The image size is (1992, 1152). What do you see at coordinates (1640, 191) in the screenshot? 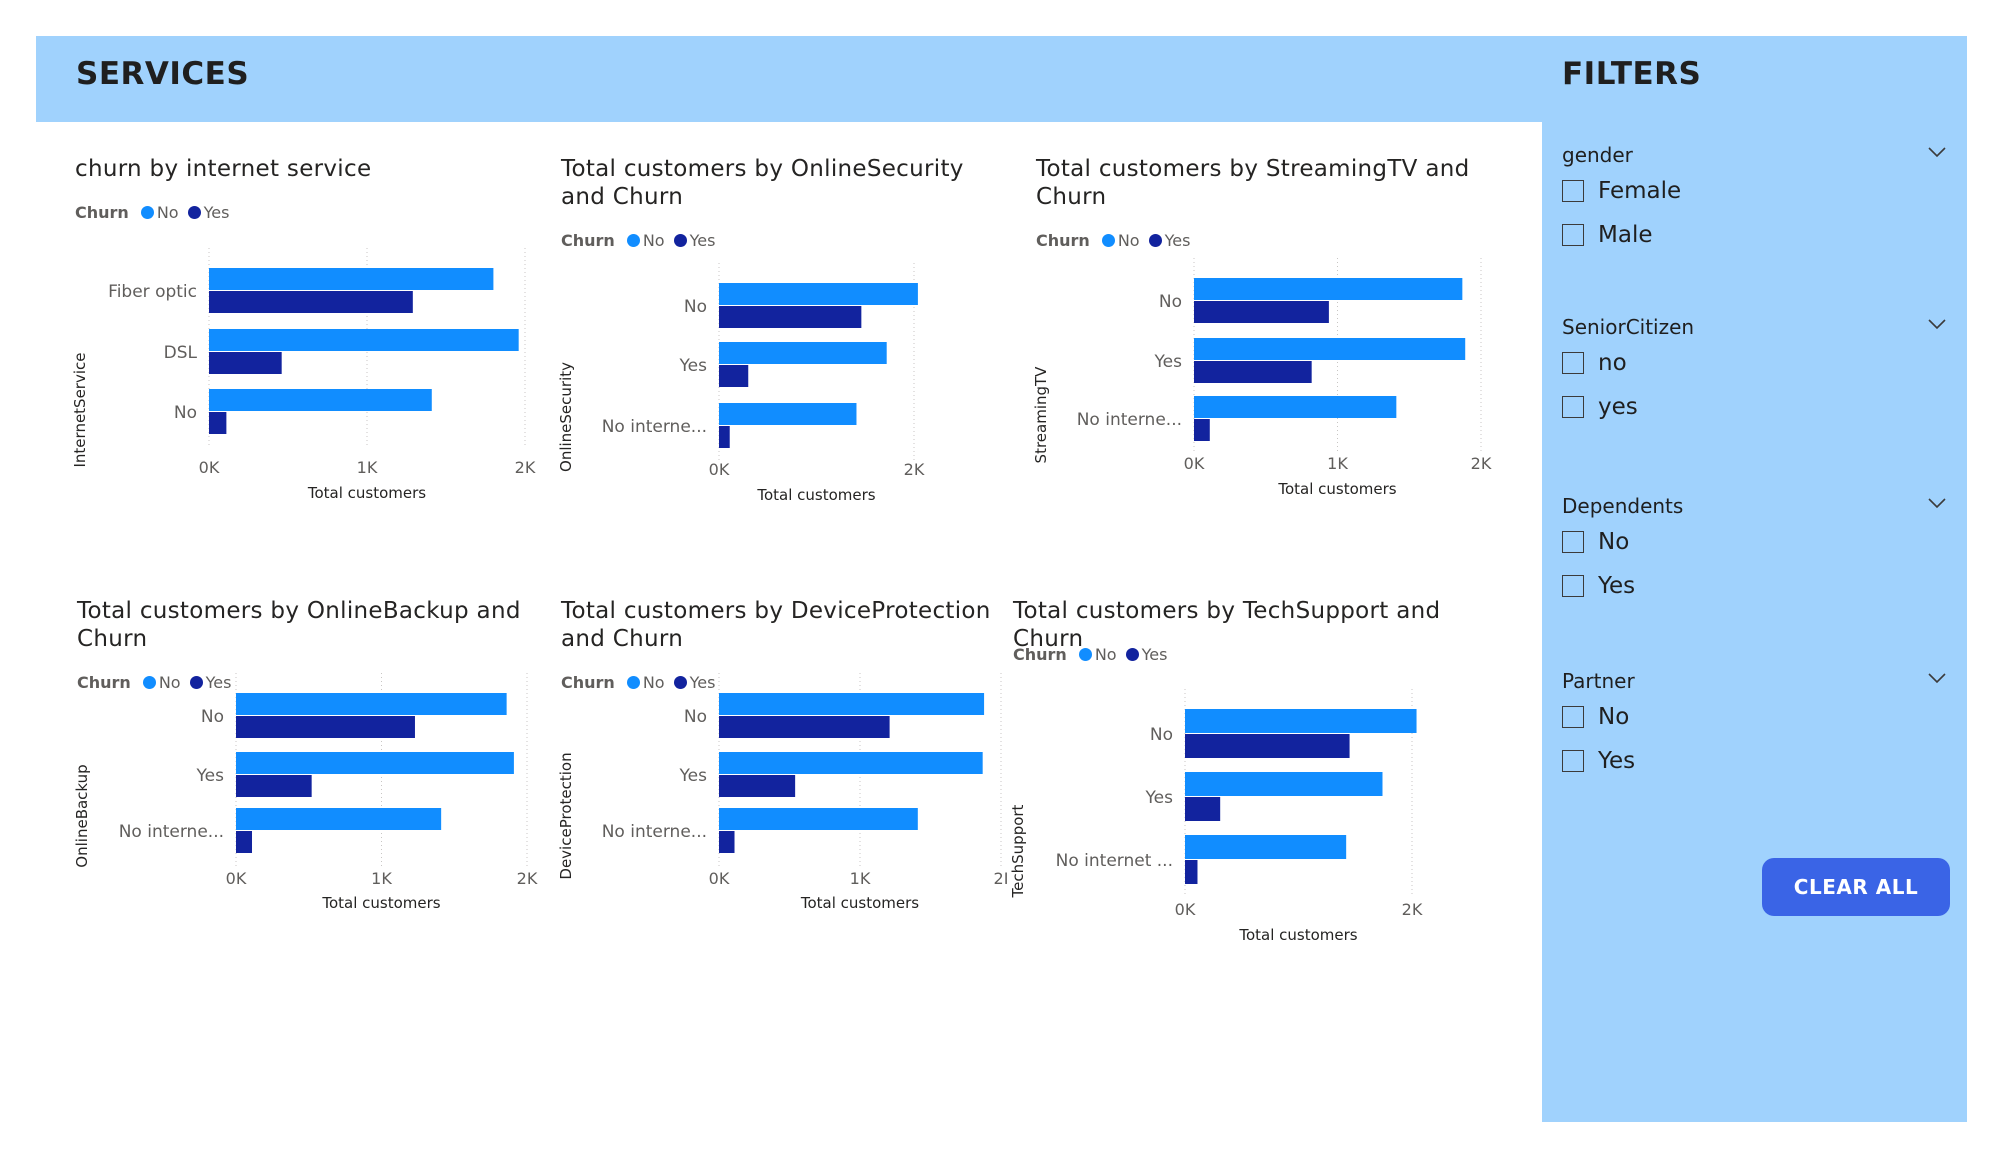
I see `option-label: Female` at bounding box center [1640, 191].